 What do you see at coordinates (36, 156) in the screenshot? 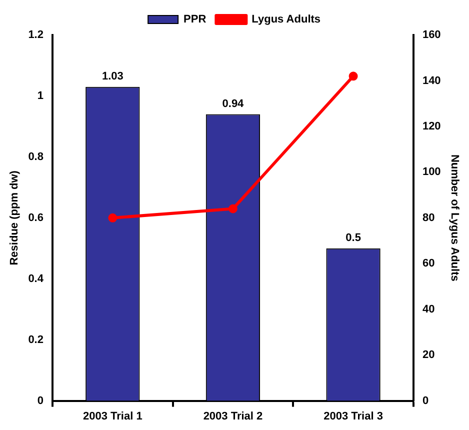
I see `y-tick-label: 0.8` at bounding box center [36, 156].